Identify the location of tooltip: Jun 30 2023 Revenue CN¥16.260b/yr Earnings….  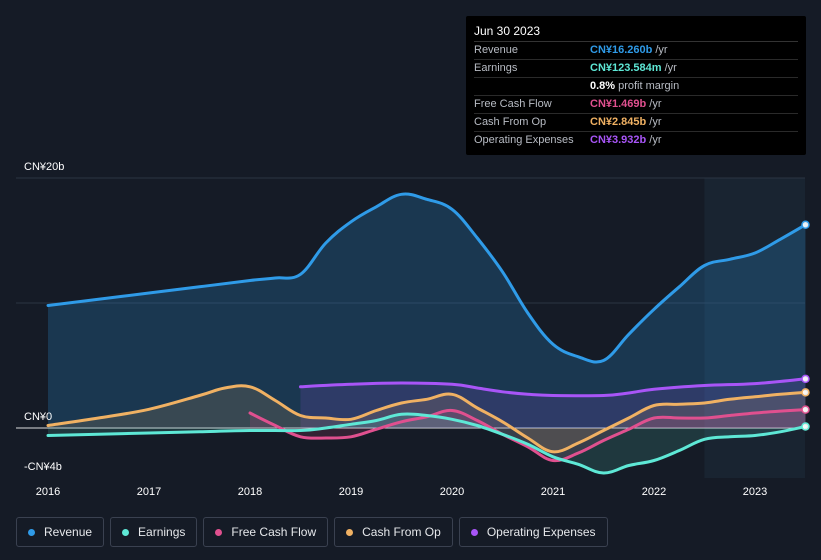
(636, 85).